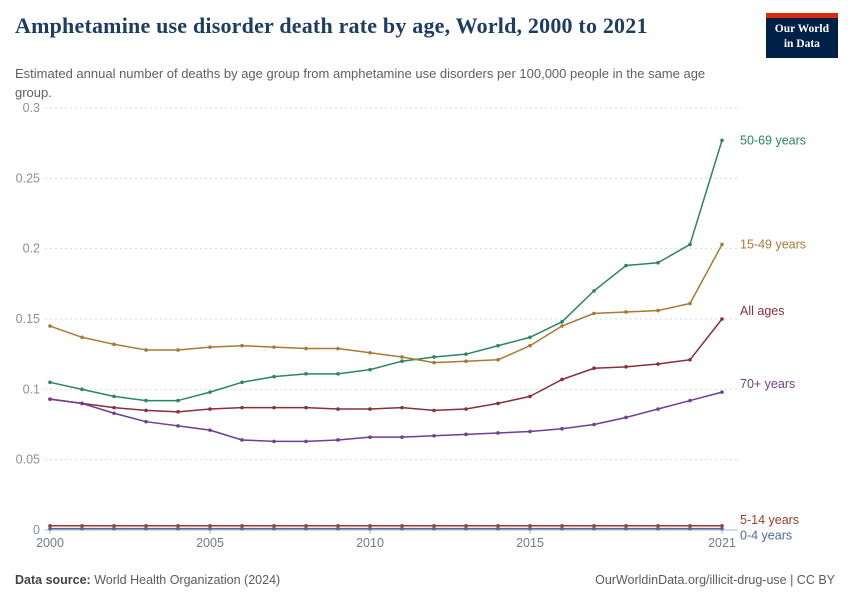  I want to click on series-label-15-49-years: 15-49 years, so click(773, 244).